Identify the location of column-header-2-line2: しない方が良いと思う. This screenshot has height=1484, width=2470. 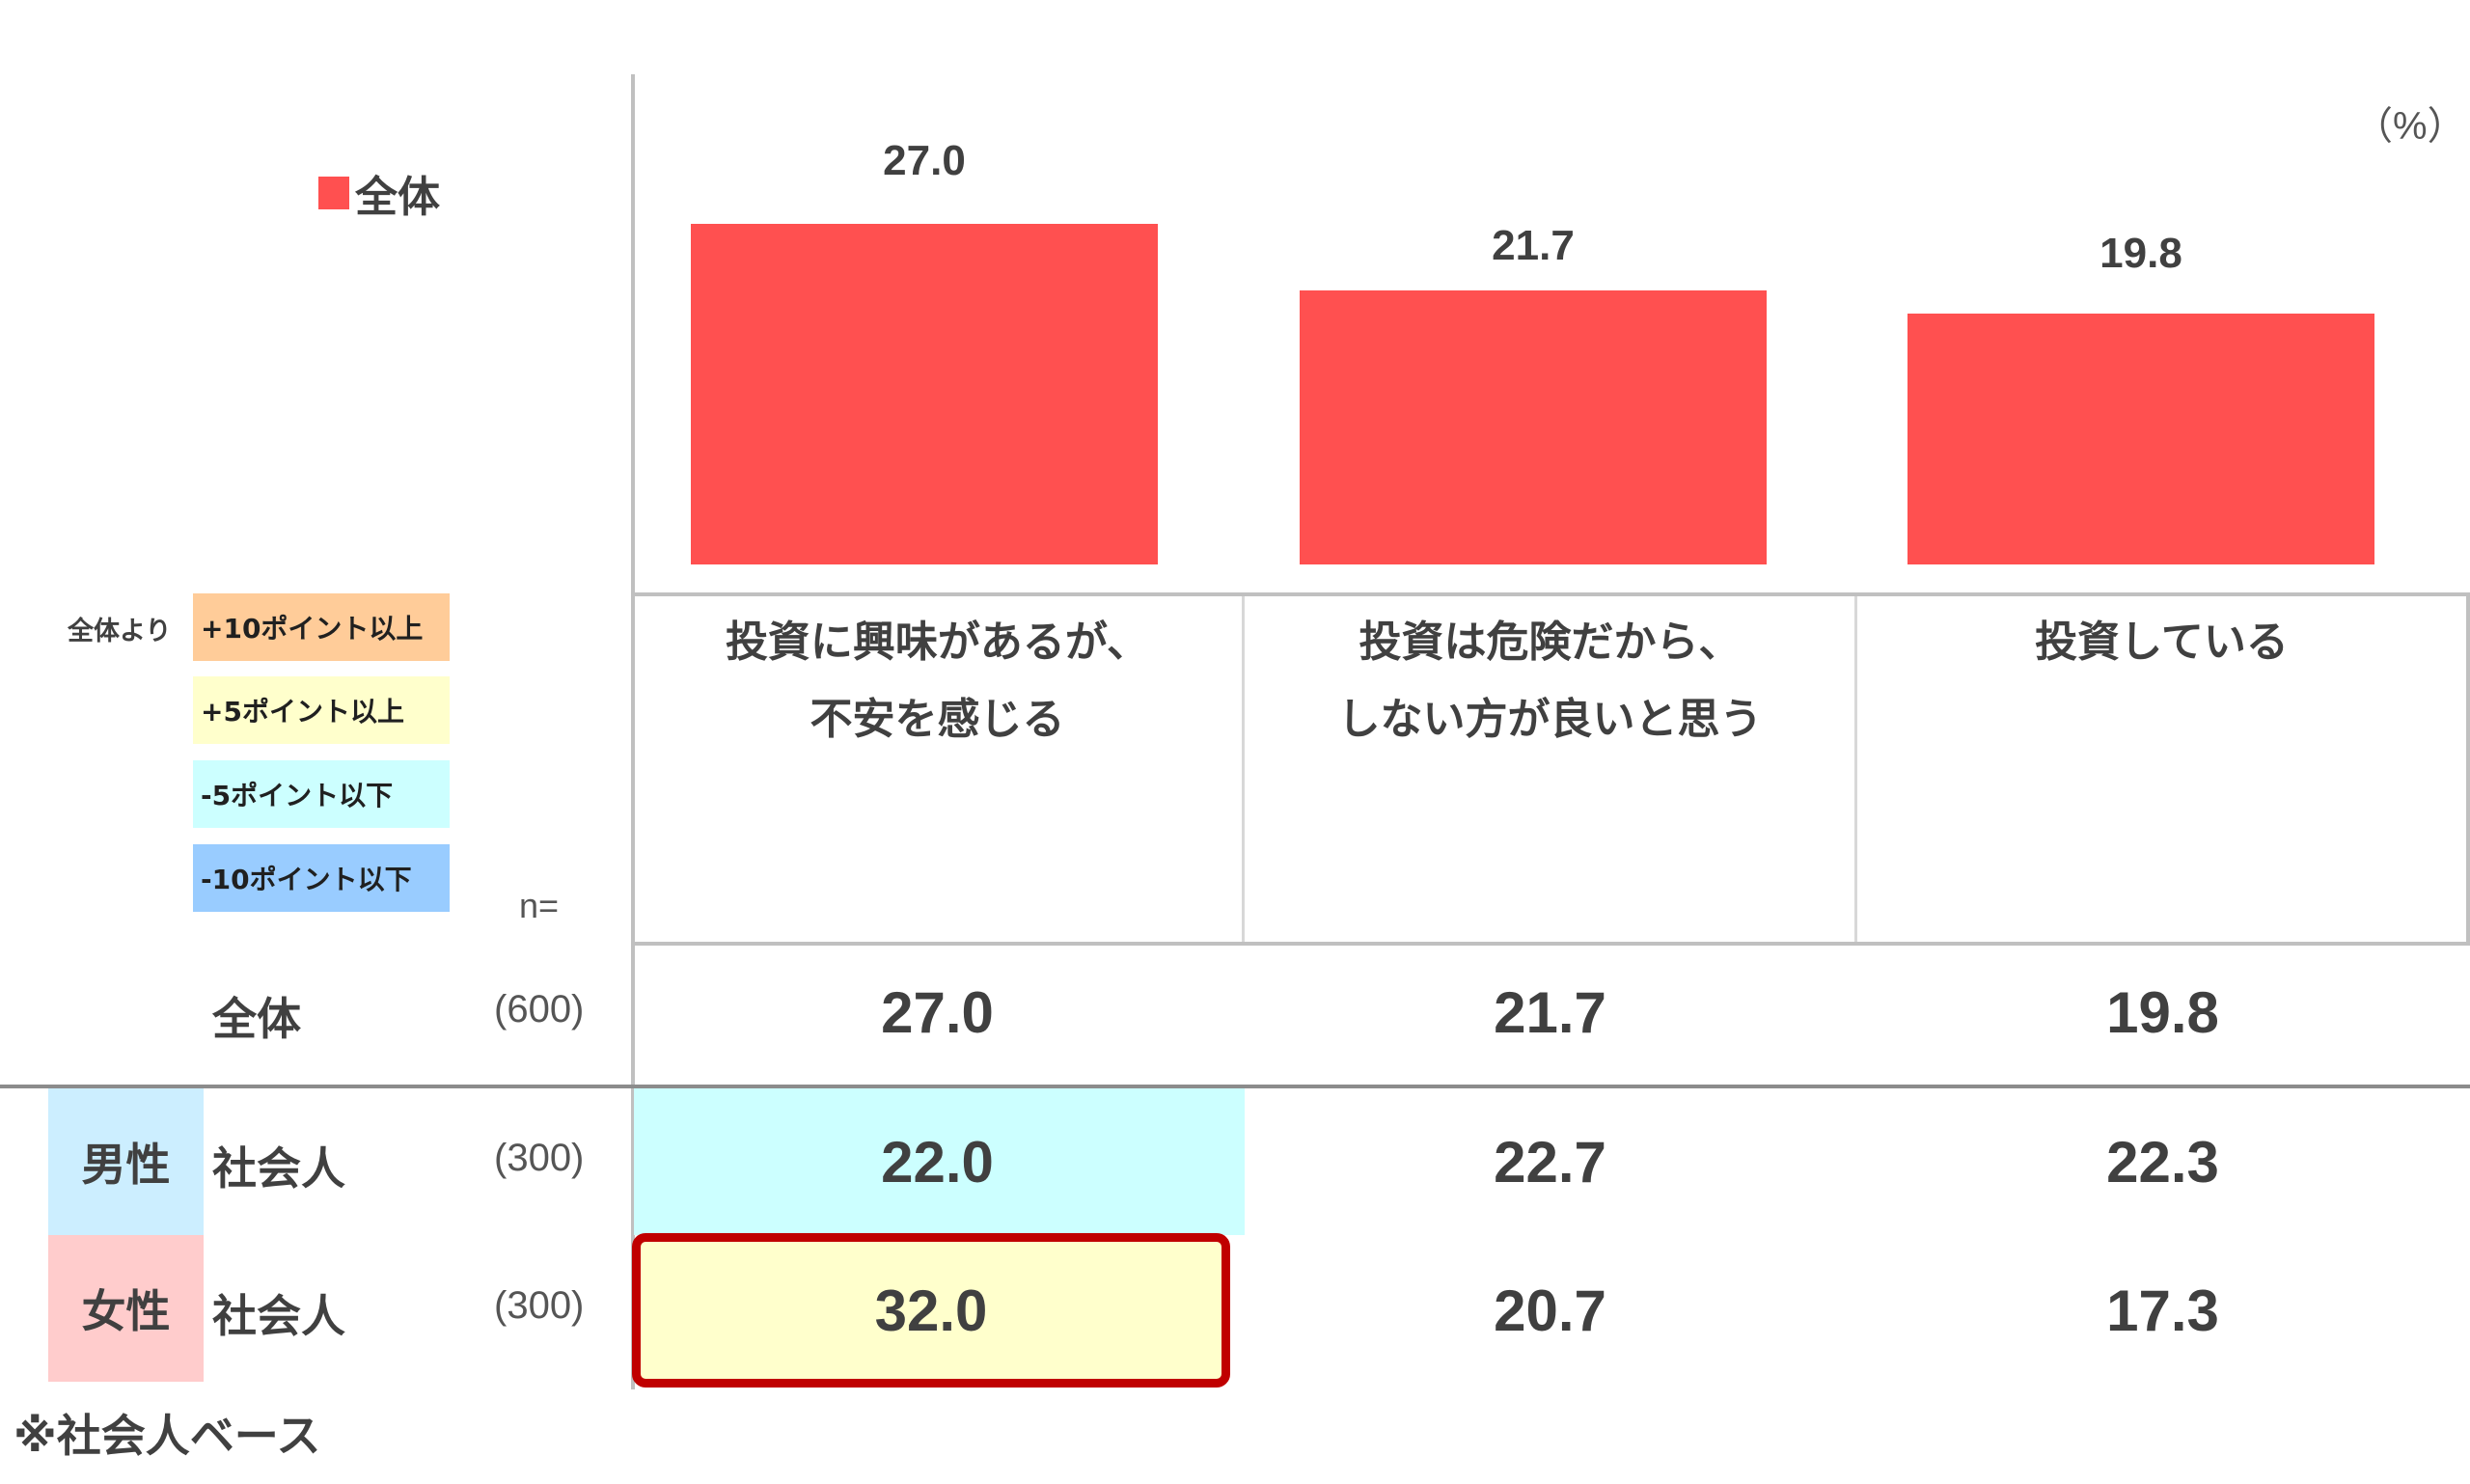
(1550, 719).